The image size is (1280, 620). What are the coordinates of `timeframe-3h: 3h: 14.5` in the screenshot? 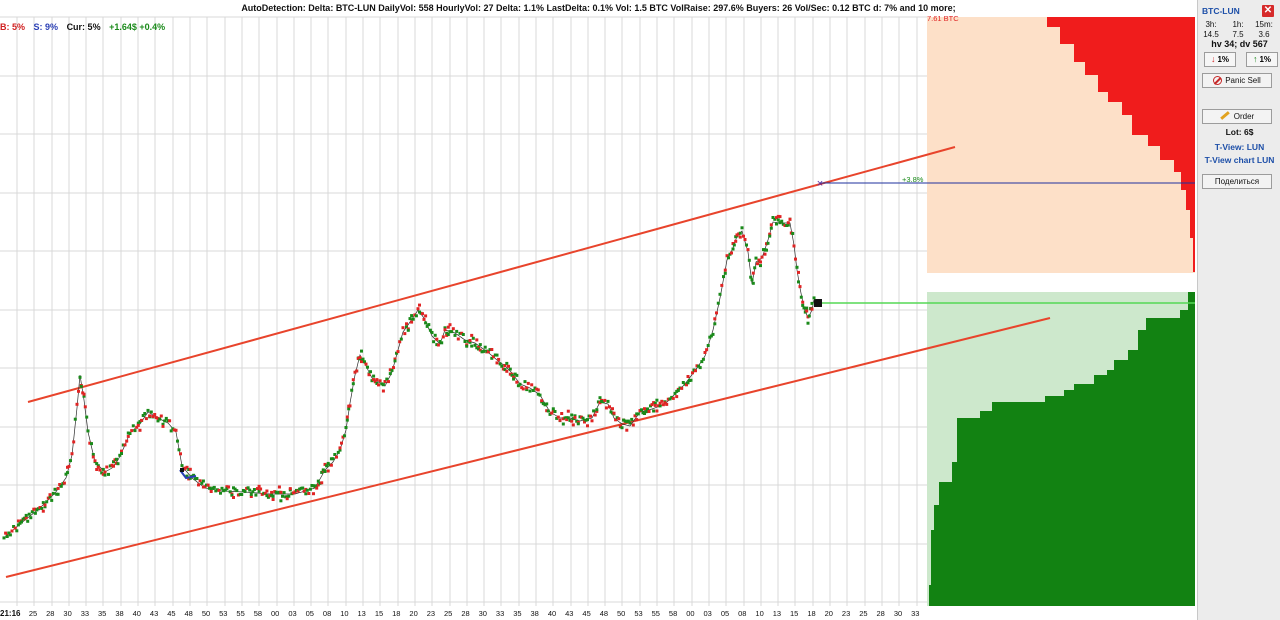 It's located at (1211, 30).